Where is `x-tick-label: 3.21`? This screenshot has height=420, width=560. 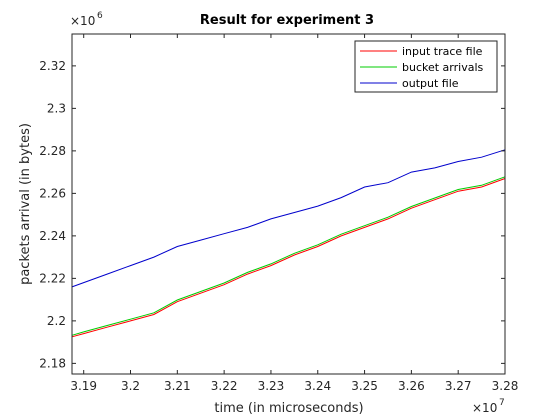 x-tick-label: 3.21 is located at coordinates (177, 386).